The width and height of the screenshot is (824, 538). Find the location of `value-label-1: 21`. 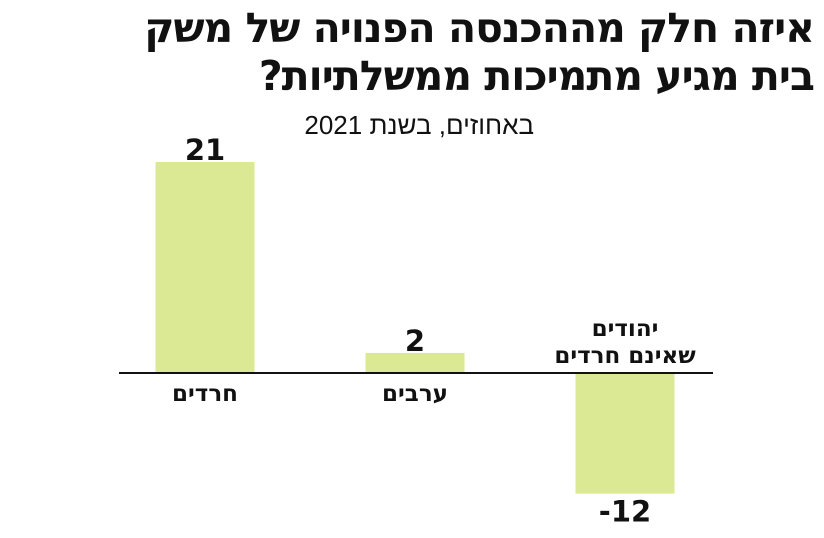

value-label-1: 21 is located at coordinates (205, 150).